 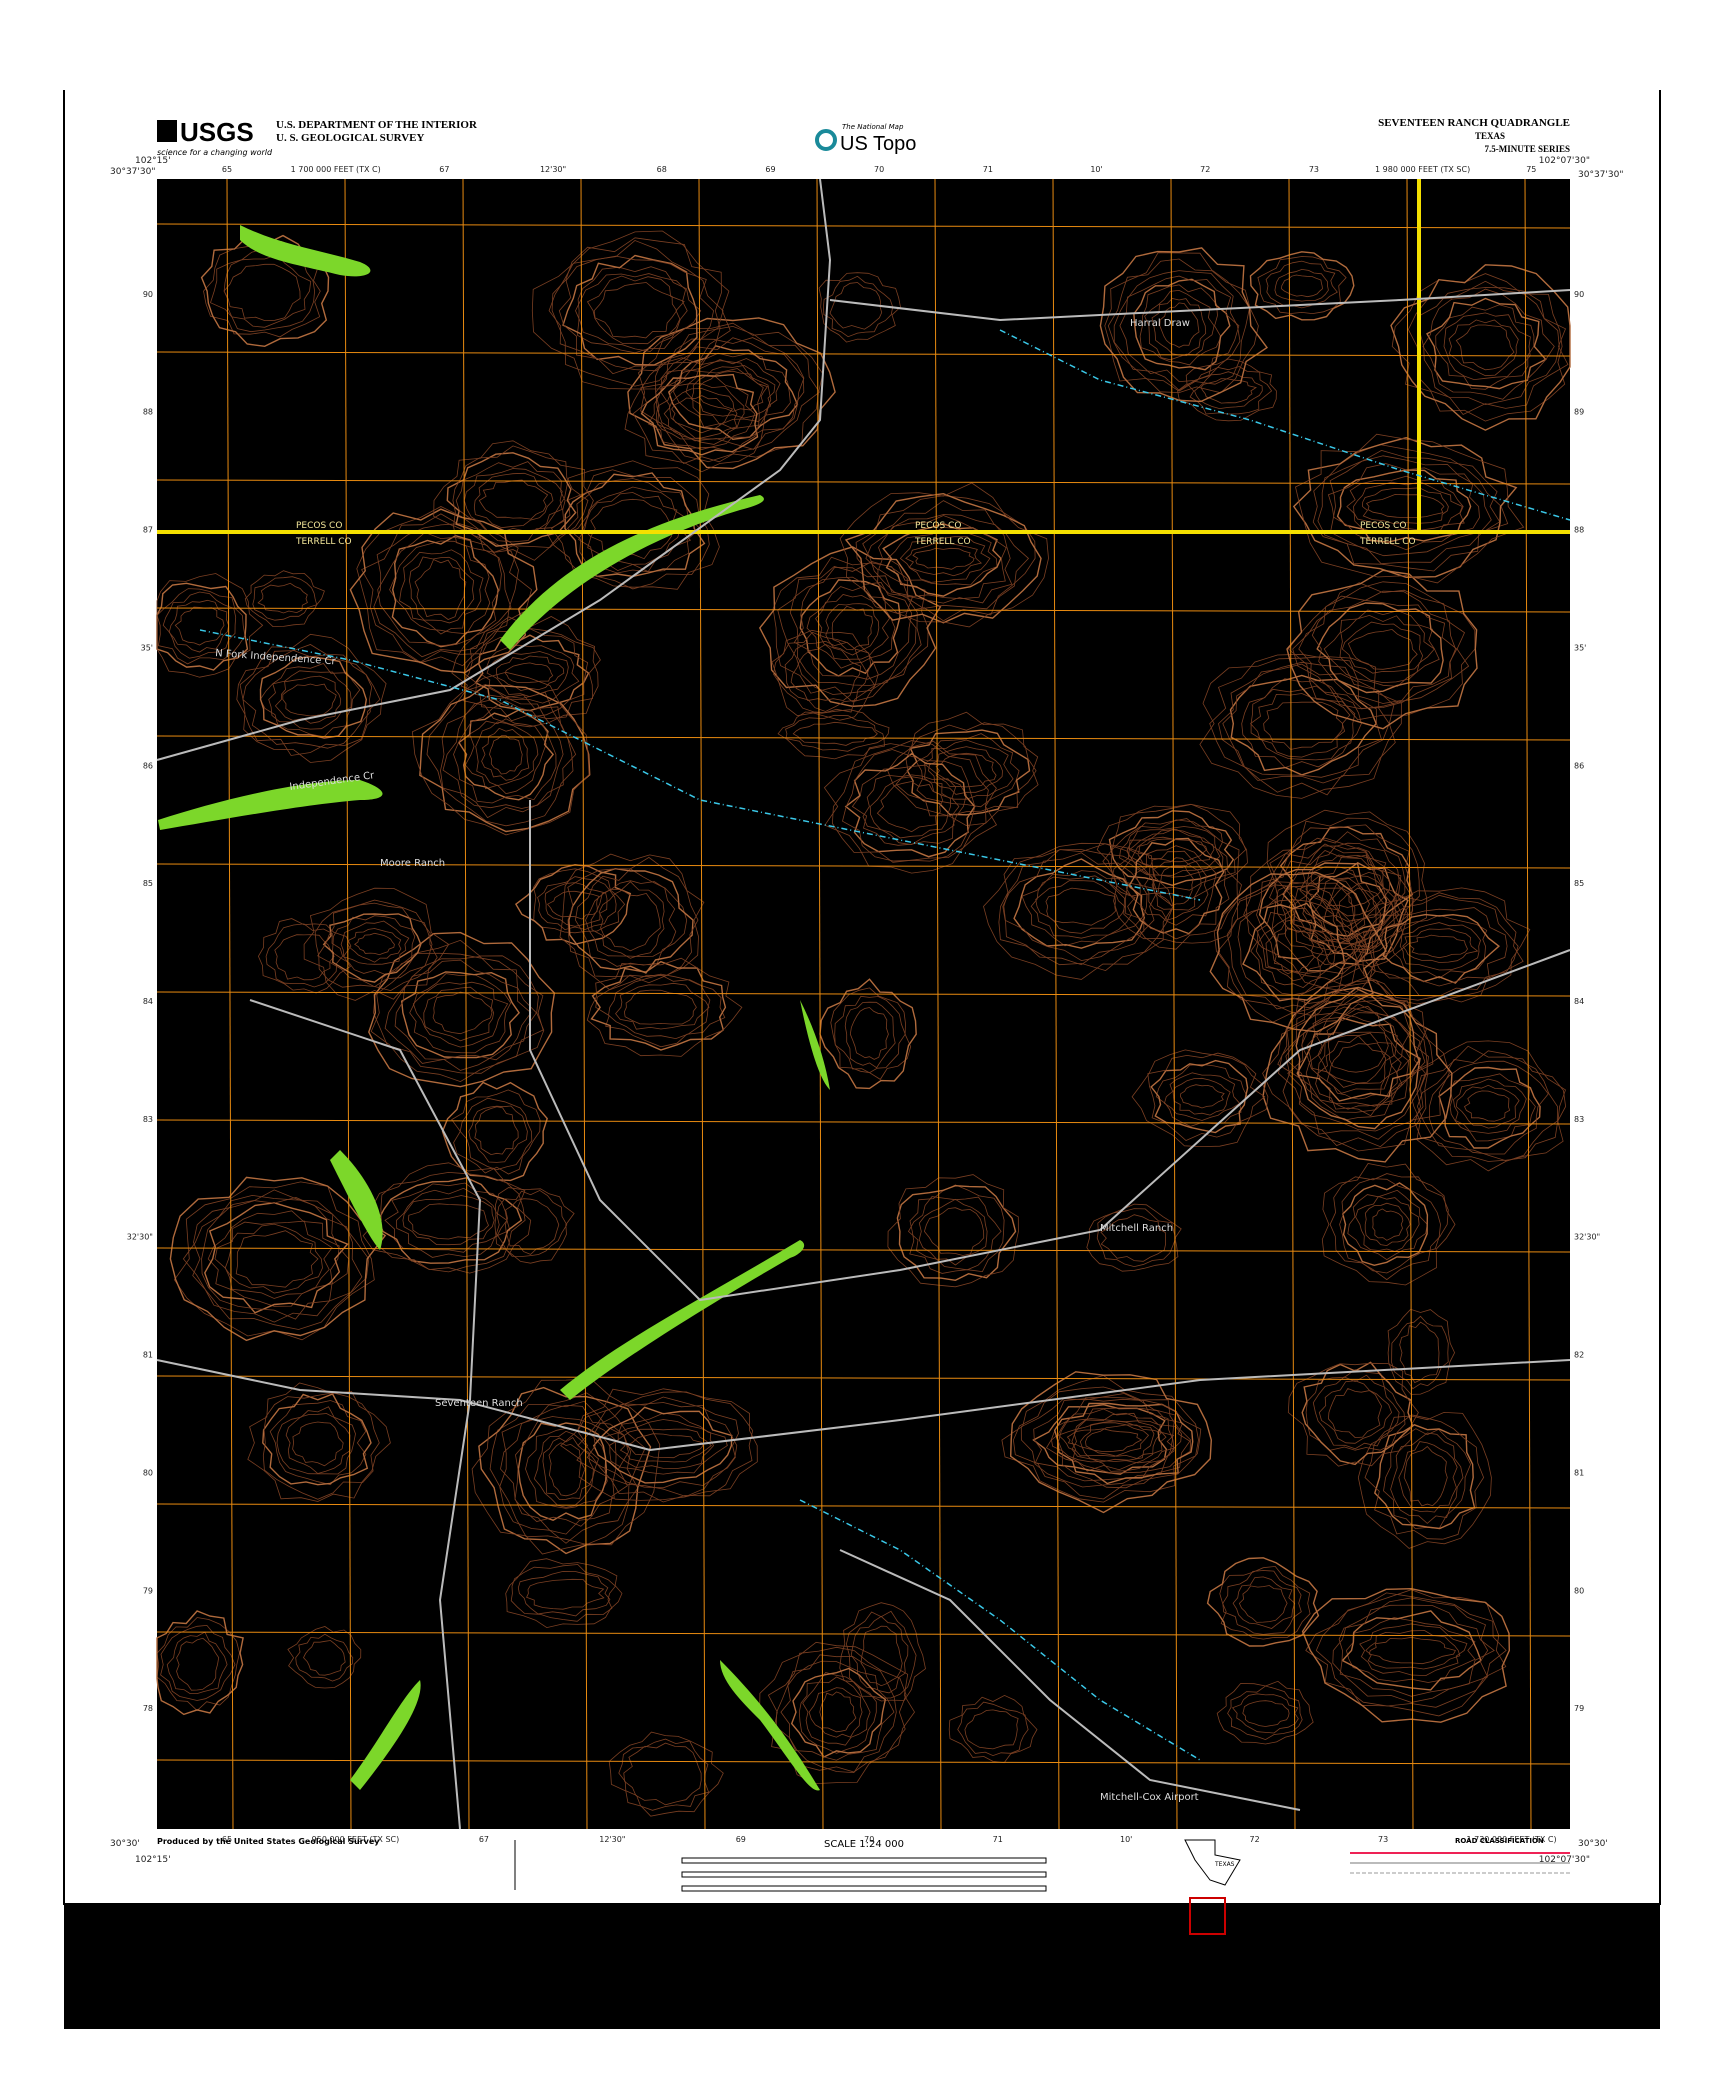 I want to click on grid-label: 67, so click(x=444, y=169).